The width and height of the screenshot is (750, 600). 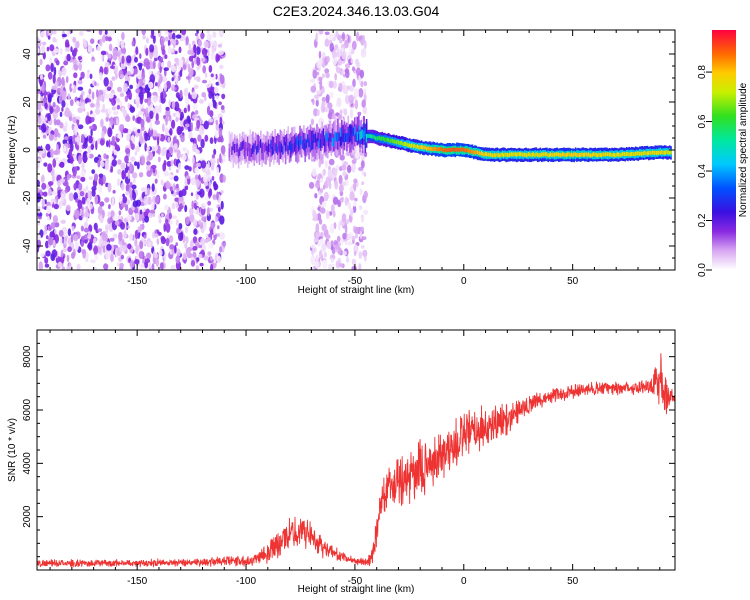 What do you see at coordinates (355, 581) in the screenshot?
I see `x-tick-label: -50` at bounding box center [355, 581].